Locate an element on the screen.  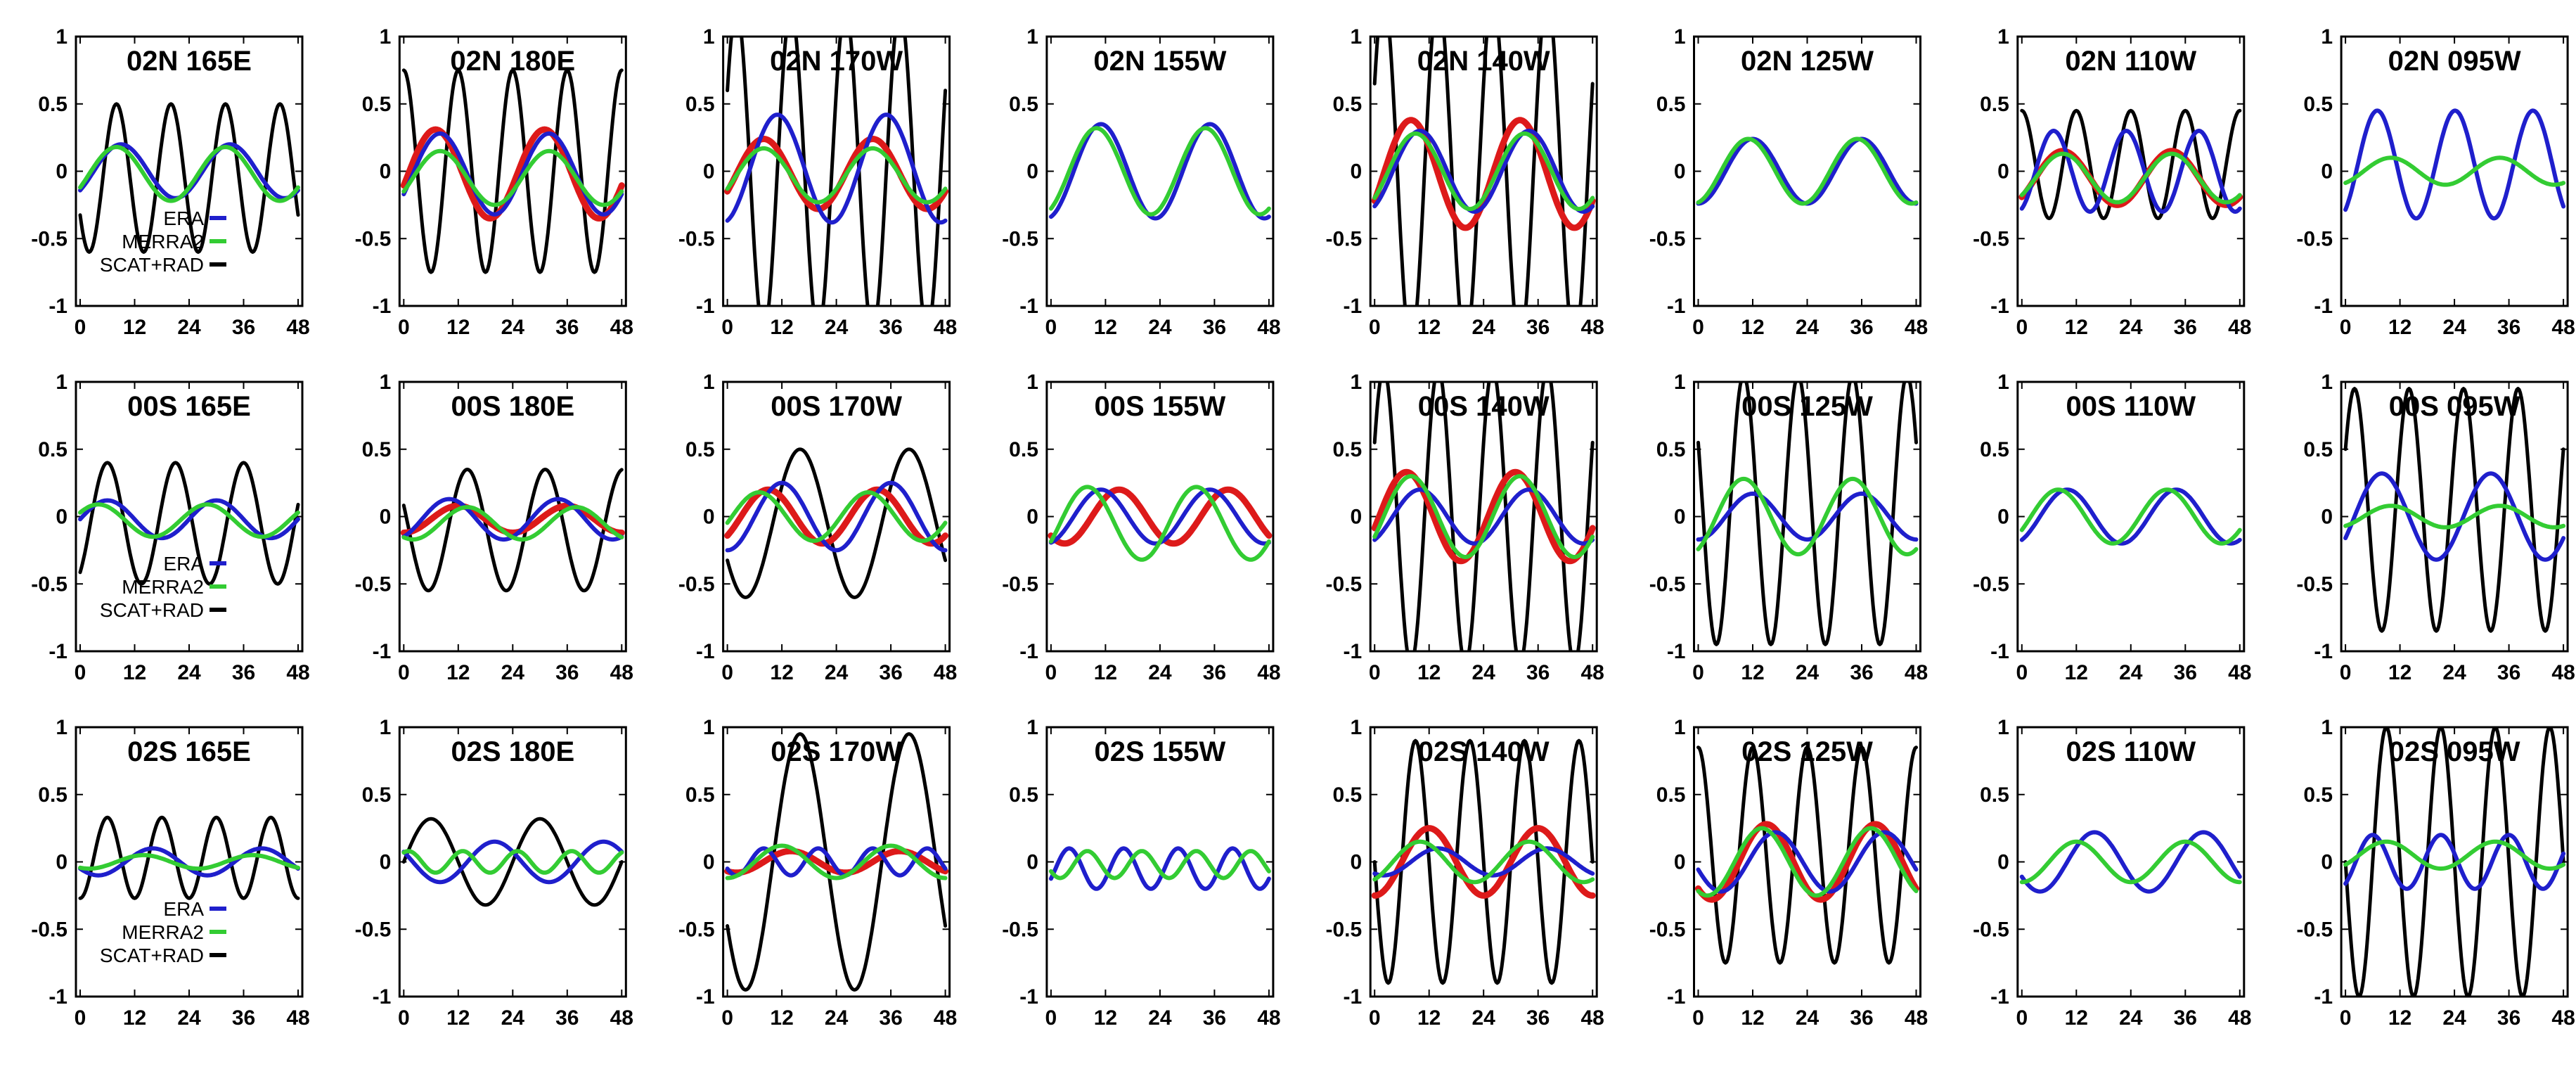
panel-02s-110w: 1 0.5 0 -0.5 -1 0 12 24 36 48 02S 110W is located at coordinates (2112, 873).